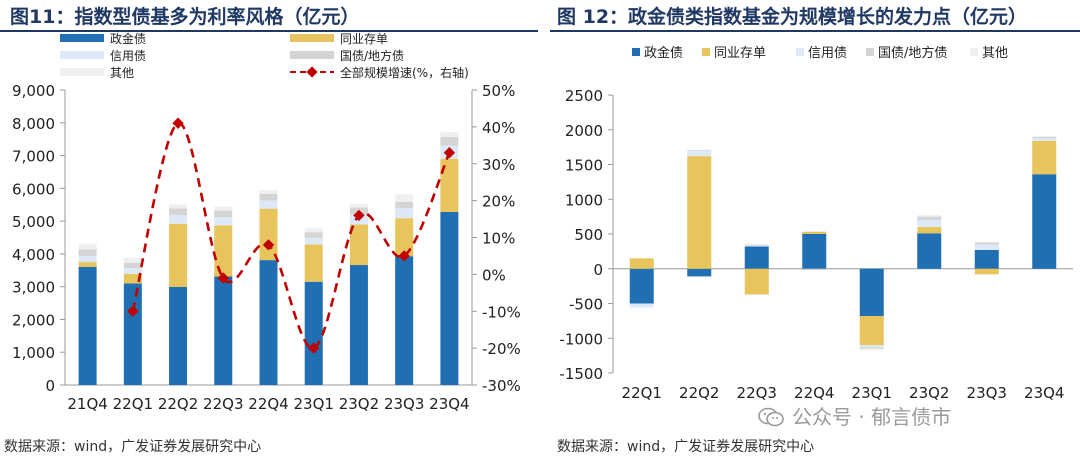  Describe the element at coordinates (792, 17) in the screenshot. I see `right-chart-title: 图 12：政金债类指数基金为规模增长的发力点（亿元）` at that location.